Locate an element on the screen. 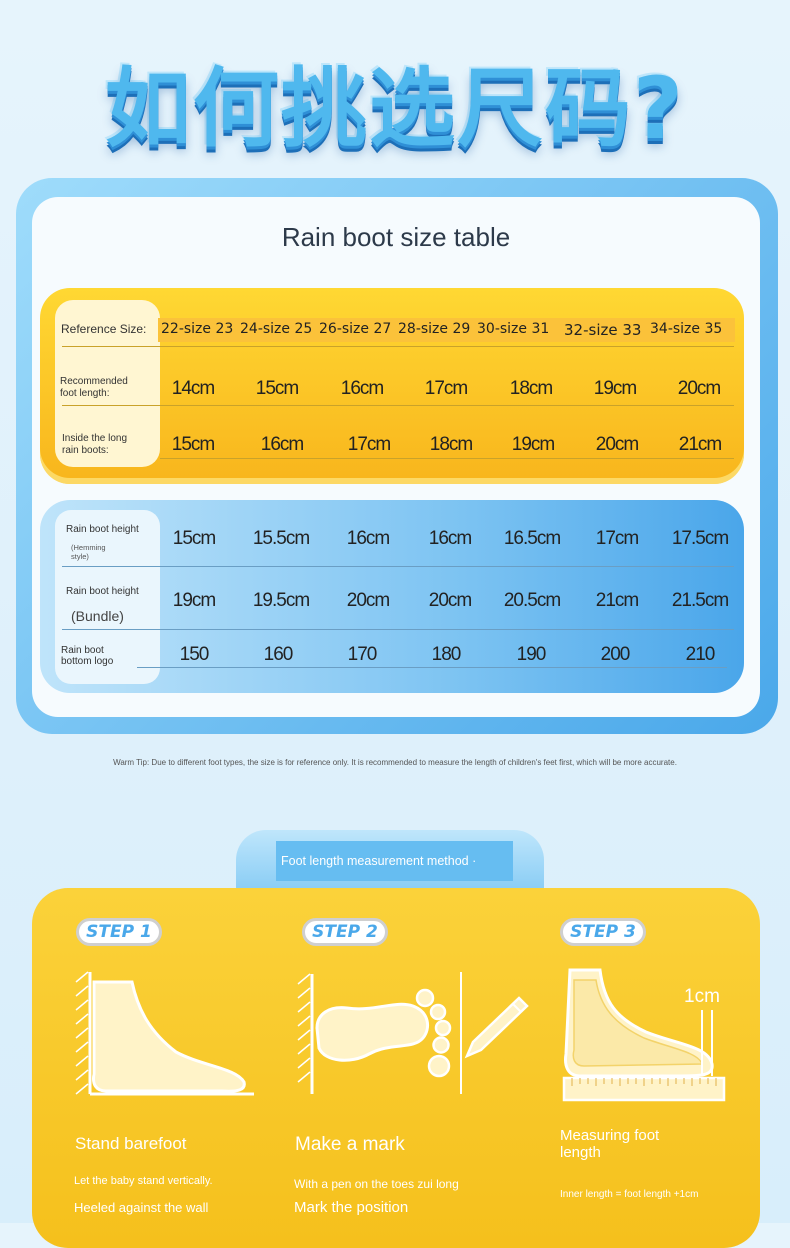 The height and width of the screenshot is (1248, 790). reference-size: 30-size 31 is located at coordinates (513, 329).